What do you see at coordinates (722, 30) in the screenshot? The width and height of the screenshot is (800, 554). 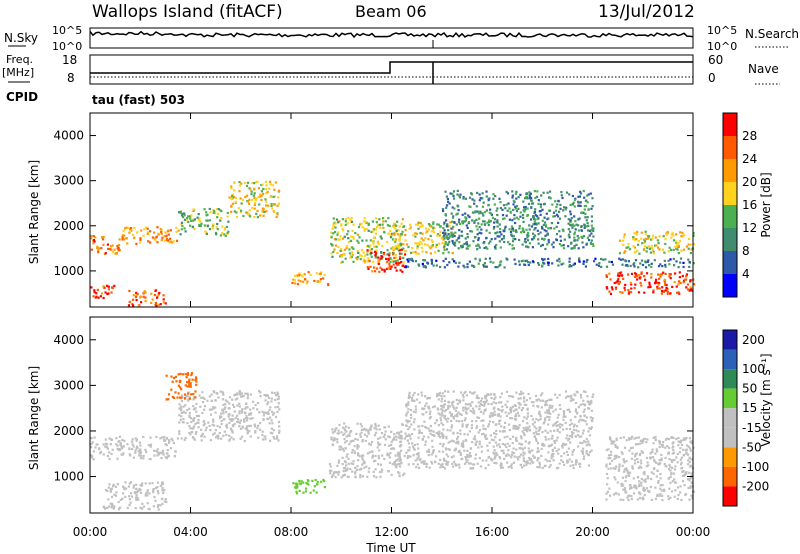 I see `noise-right-tick-top: 10^5` at bounding box center [722, 30].